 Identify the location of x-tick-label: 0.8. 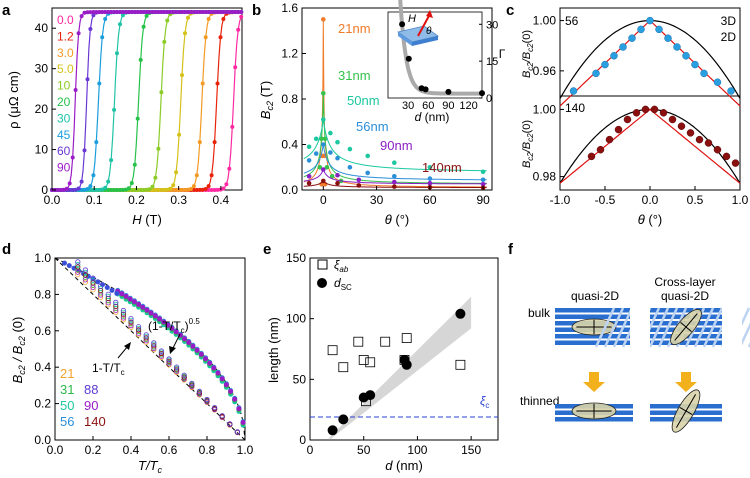
(207, 450).